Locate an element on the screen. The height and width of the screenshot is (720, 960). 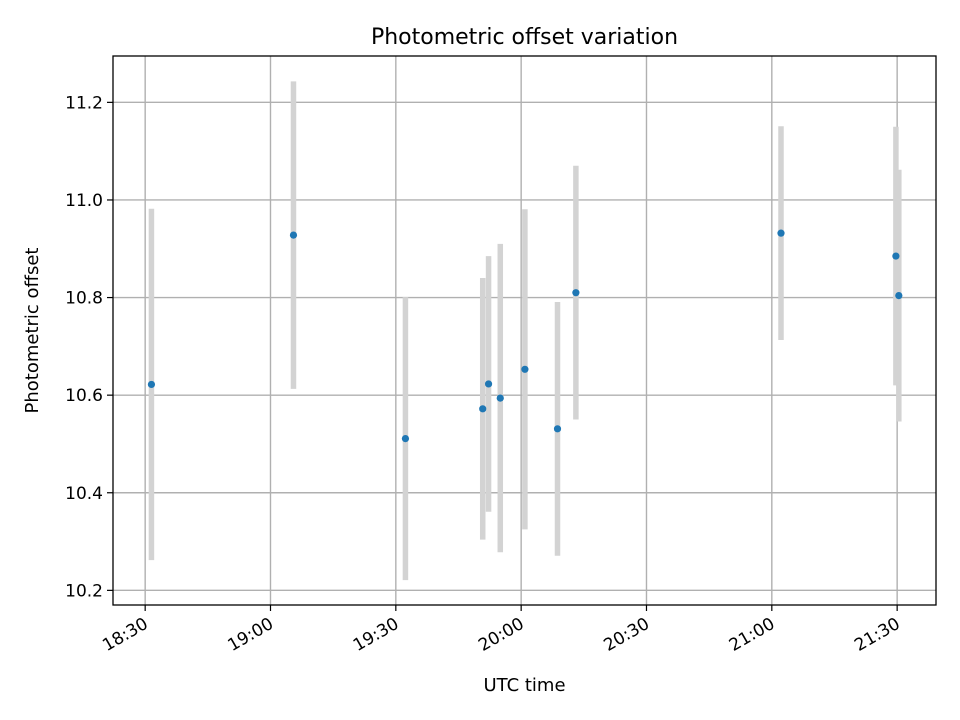
y-tick-label: 10.2 is located at coordinates (84, 591).